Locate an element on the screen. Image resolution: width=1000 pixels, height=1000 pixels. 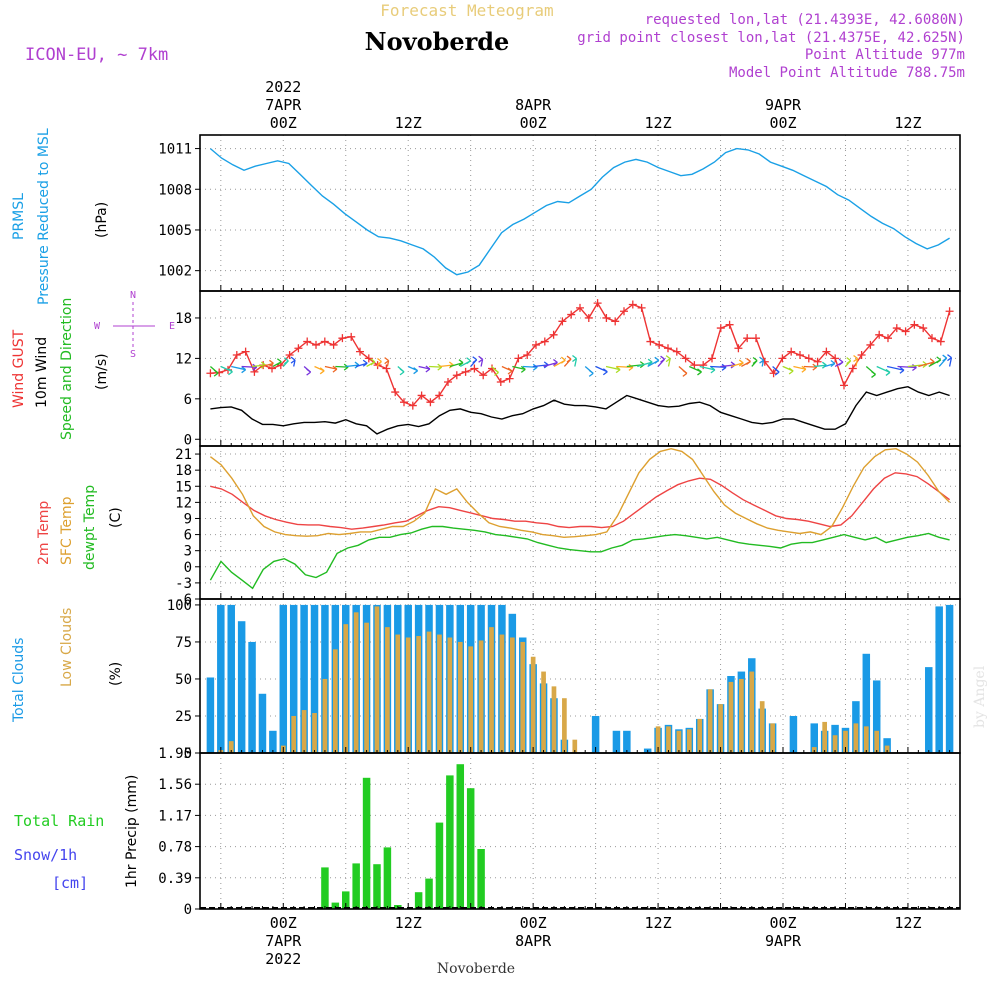
ytick-label: 18 is located at coordinates (183, 471).